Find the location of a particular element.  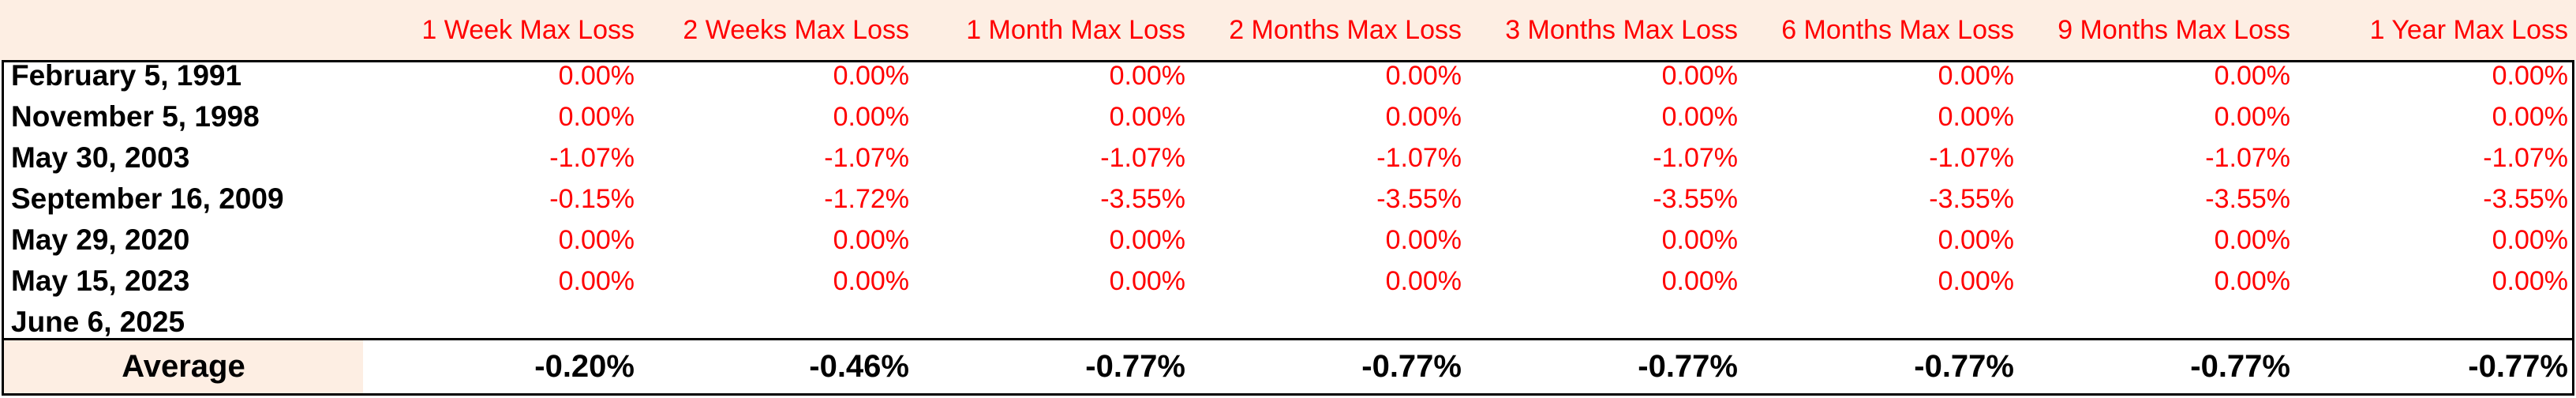

average-row-bottom-border is located at coordinates (1288, 394).